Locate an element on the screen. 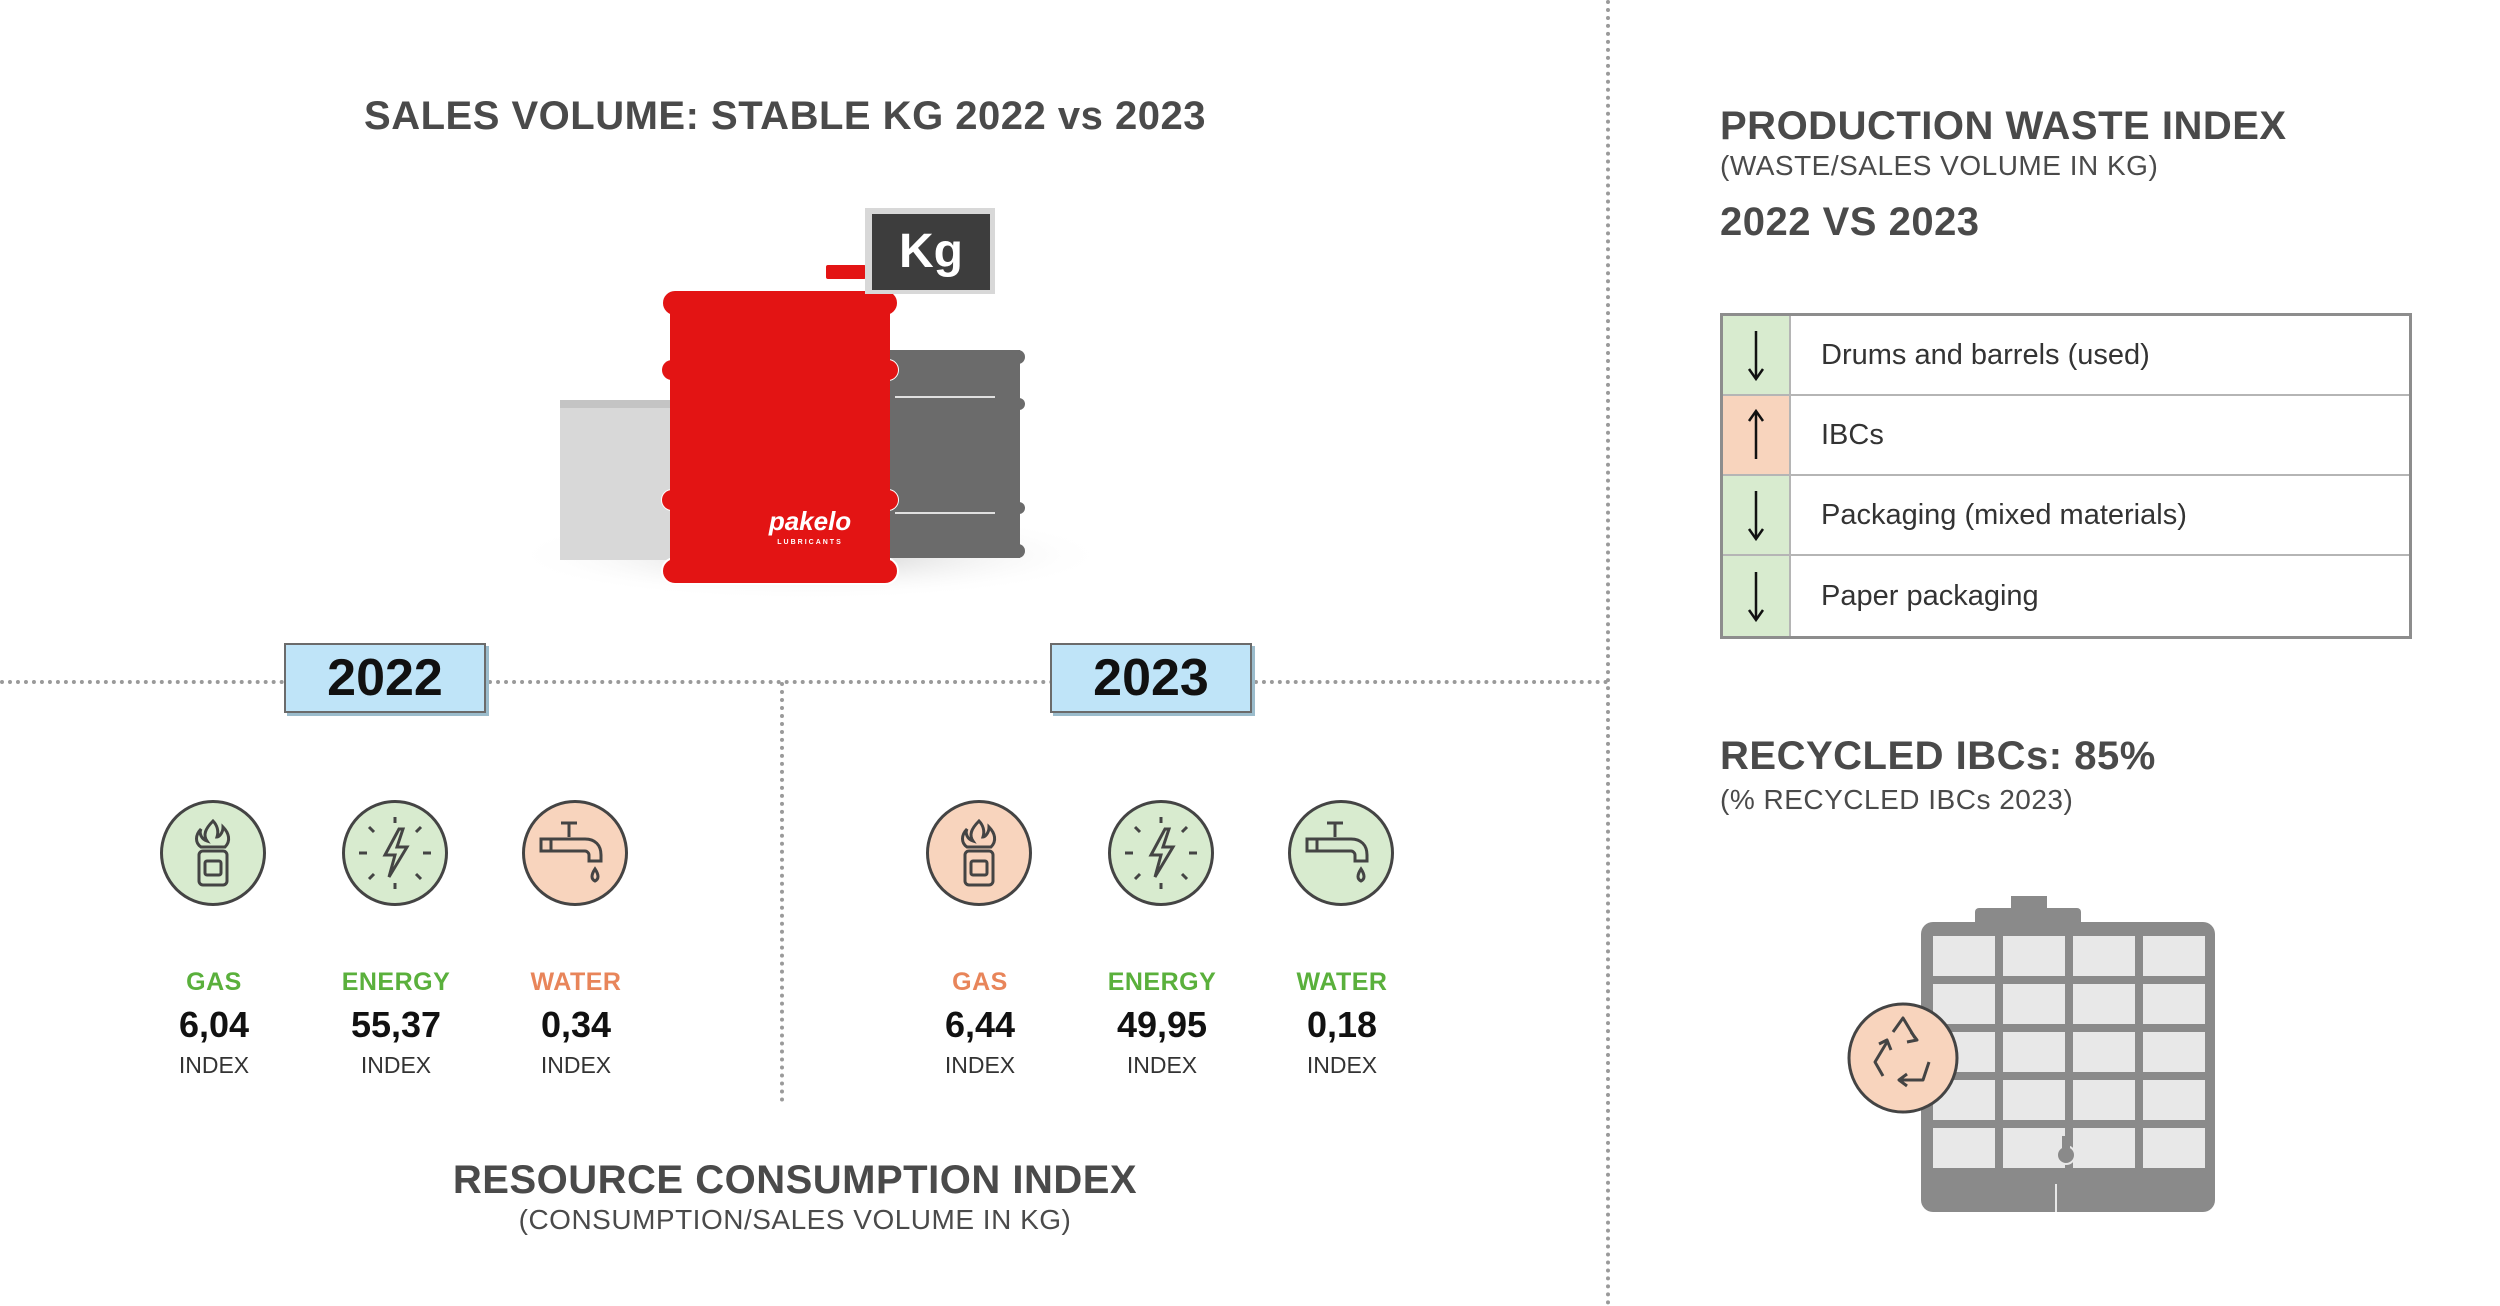  gas-index-2022: INDEX is located at coordinates (214, 1065).